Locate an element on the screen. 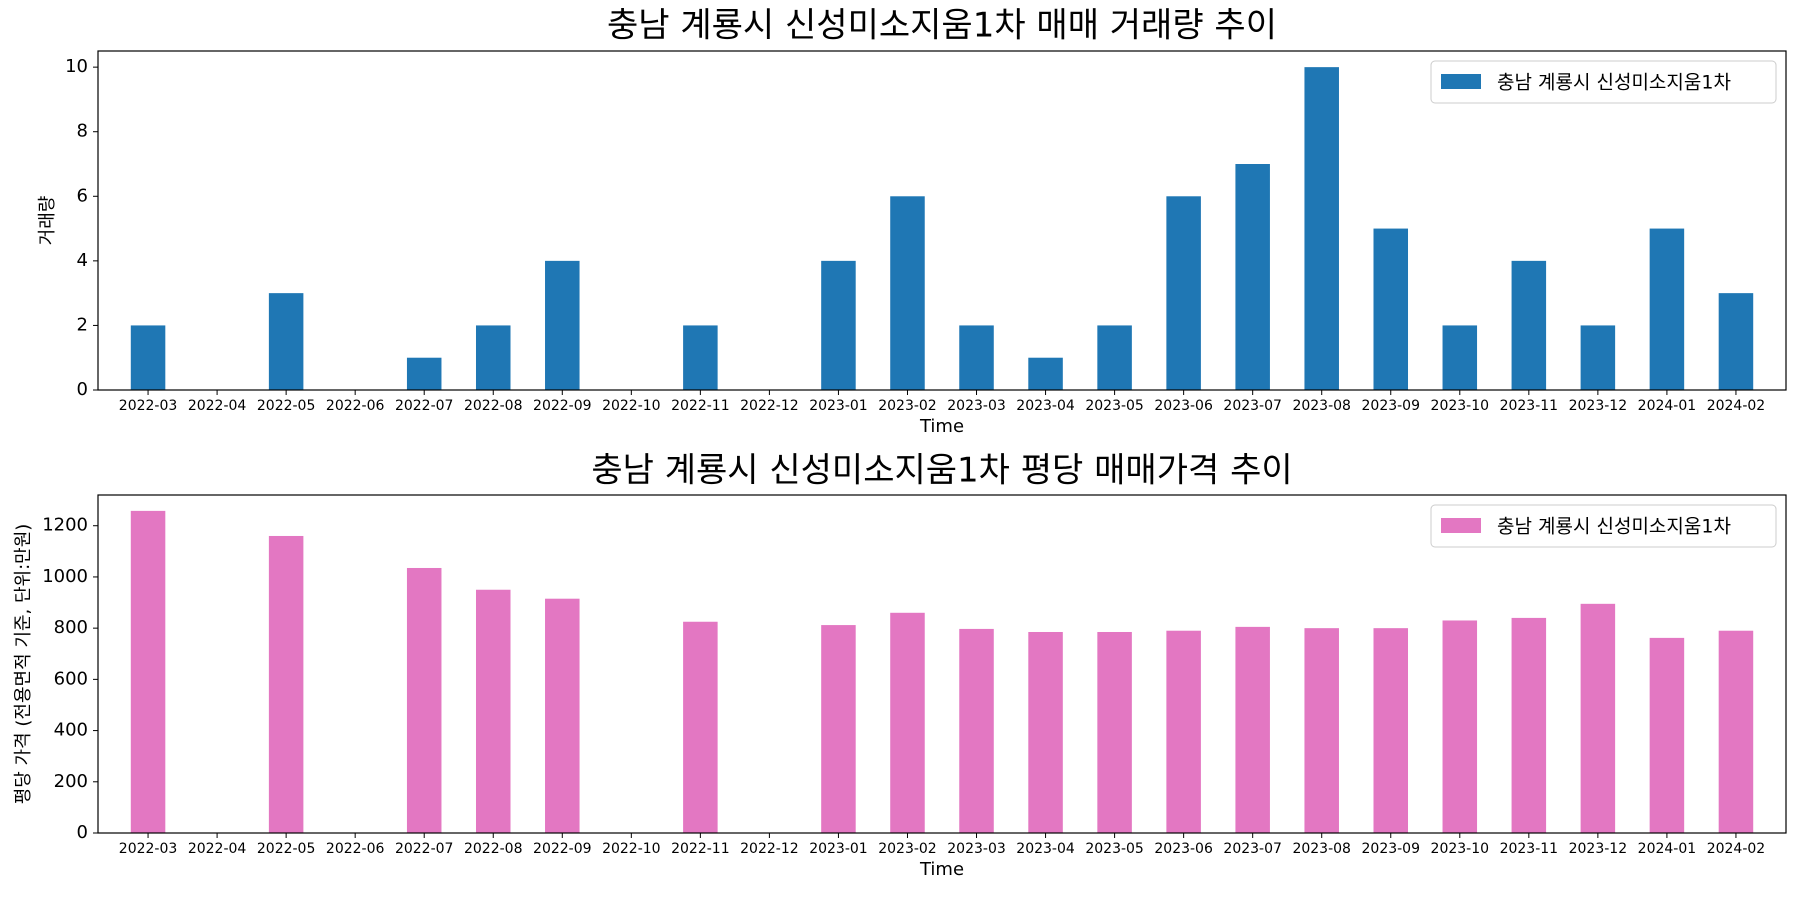  y-tick-label: 600 is located at coordinates (71, 678).